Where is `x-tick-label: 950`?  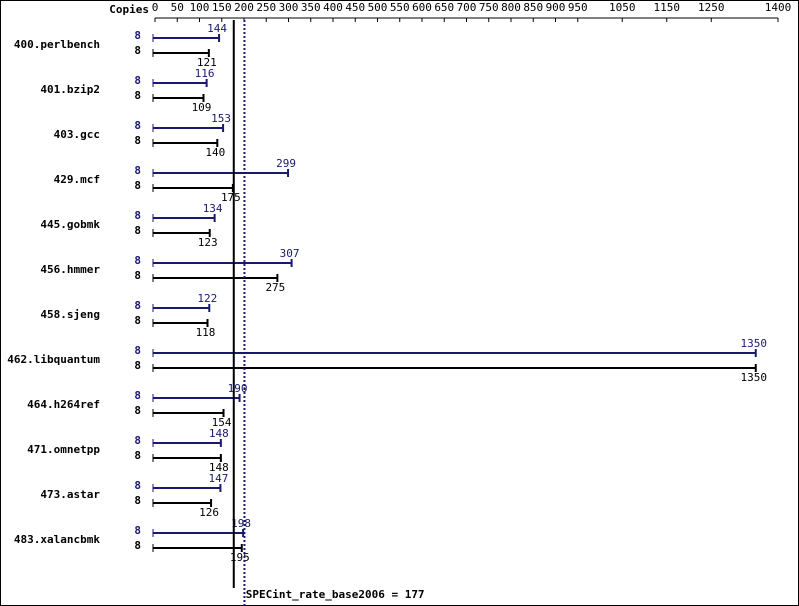
x-tick-label: 950 is located at coordinates (578, 7).